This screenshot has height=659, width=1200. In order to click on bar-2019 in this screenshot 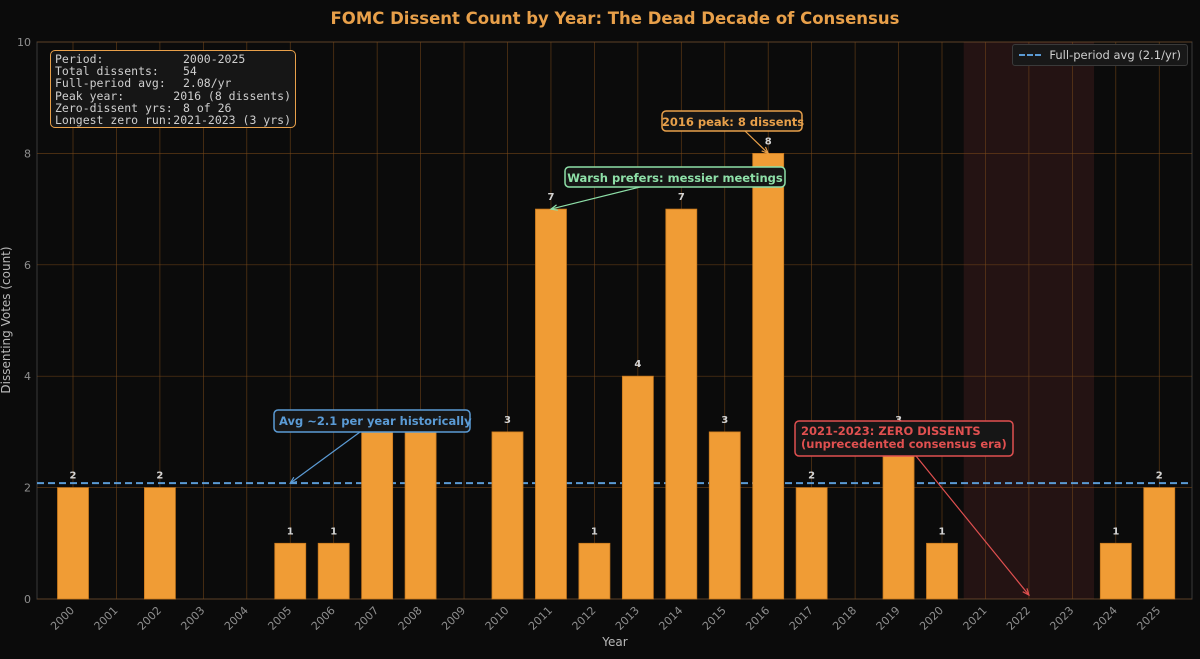, I will do `click(898, 515)`.